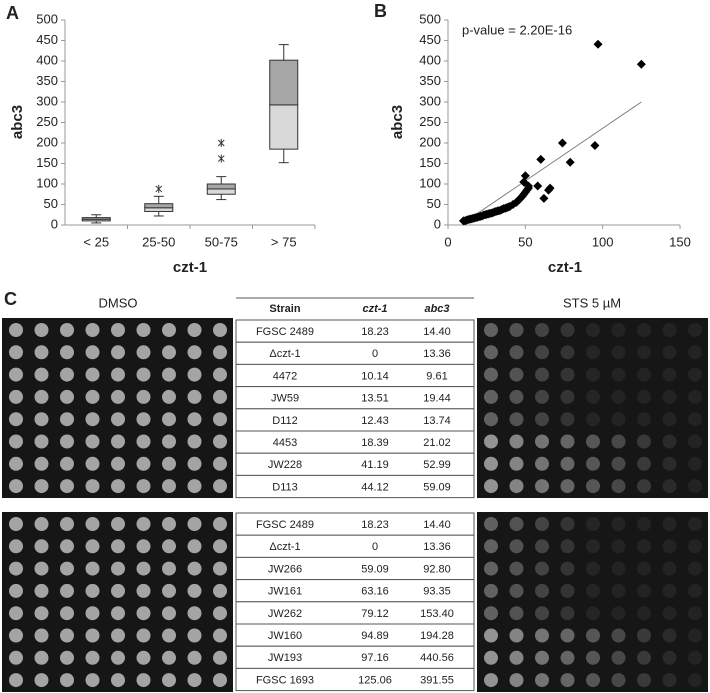 Image resolution: width=710 pixels, height=693 pixels. Describe the element at coordinates (437, 658) in the screenshot. I see `table-cell-text: 440.56` at that location.